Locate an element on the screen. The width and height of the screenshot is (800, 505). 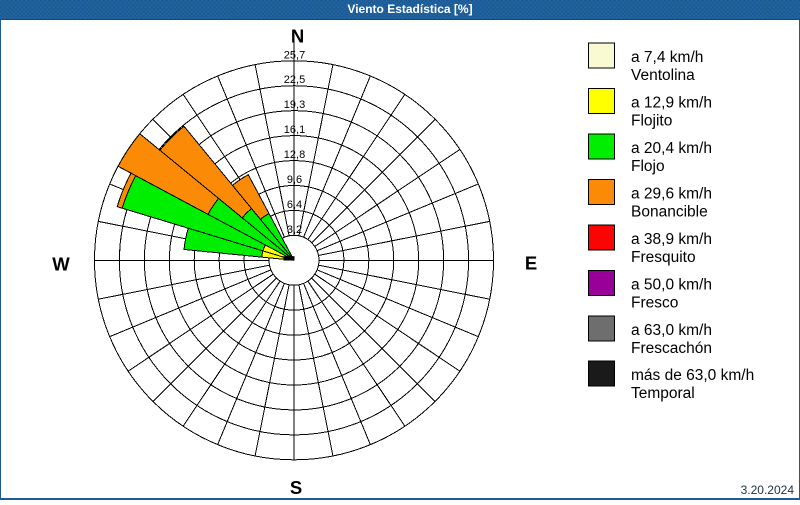
svg-text: a 38,9 km/h is located at coordinates (671, 239).